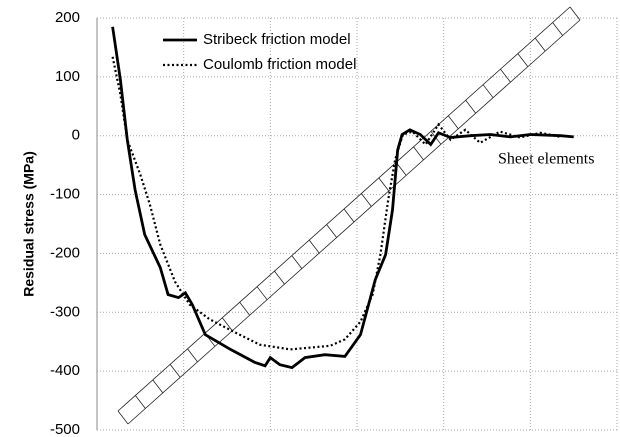 This screenshot has width=620, height=437. I want to click on y-tick-label: -100, so click(65, 194).